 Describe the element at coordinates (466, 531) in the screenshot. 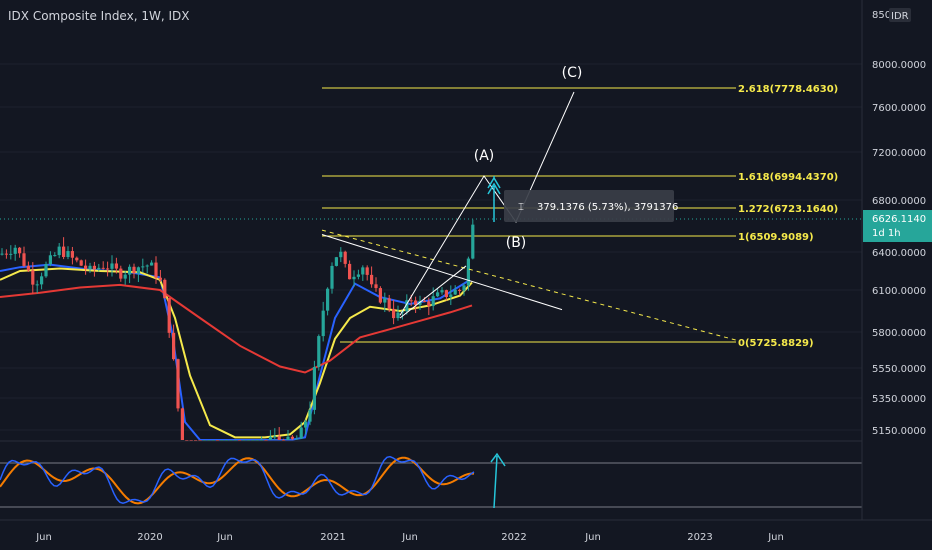

I see `time-axis: Jun 2020 Jun 2021 Jun 2022 Jun 2023 Jun` at that location.